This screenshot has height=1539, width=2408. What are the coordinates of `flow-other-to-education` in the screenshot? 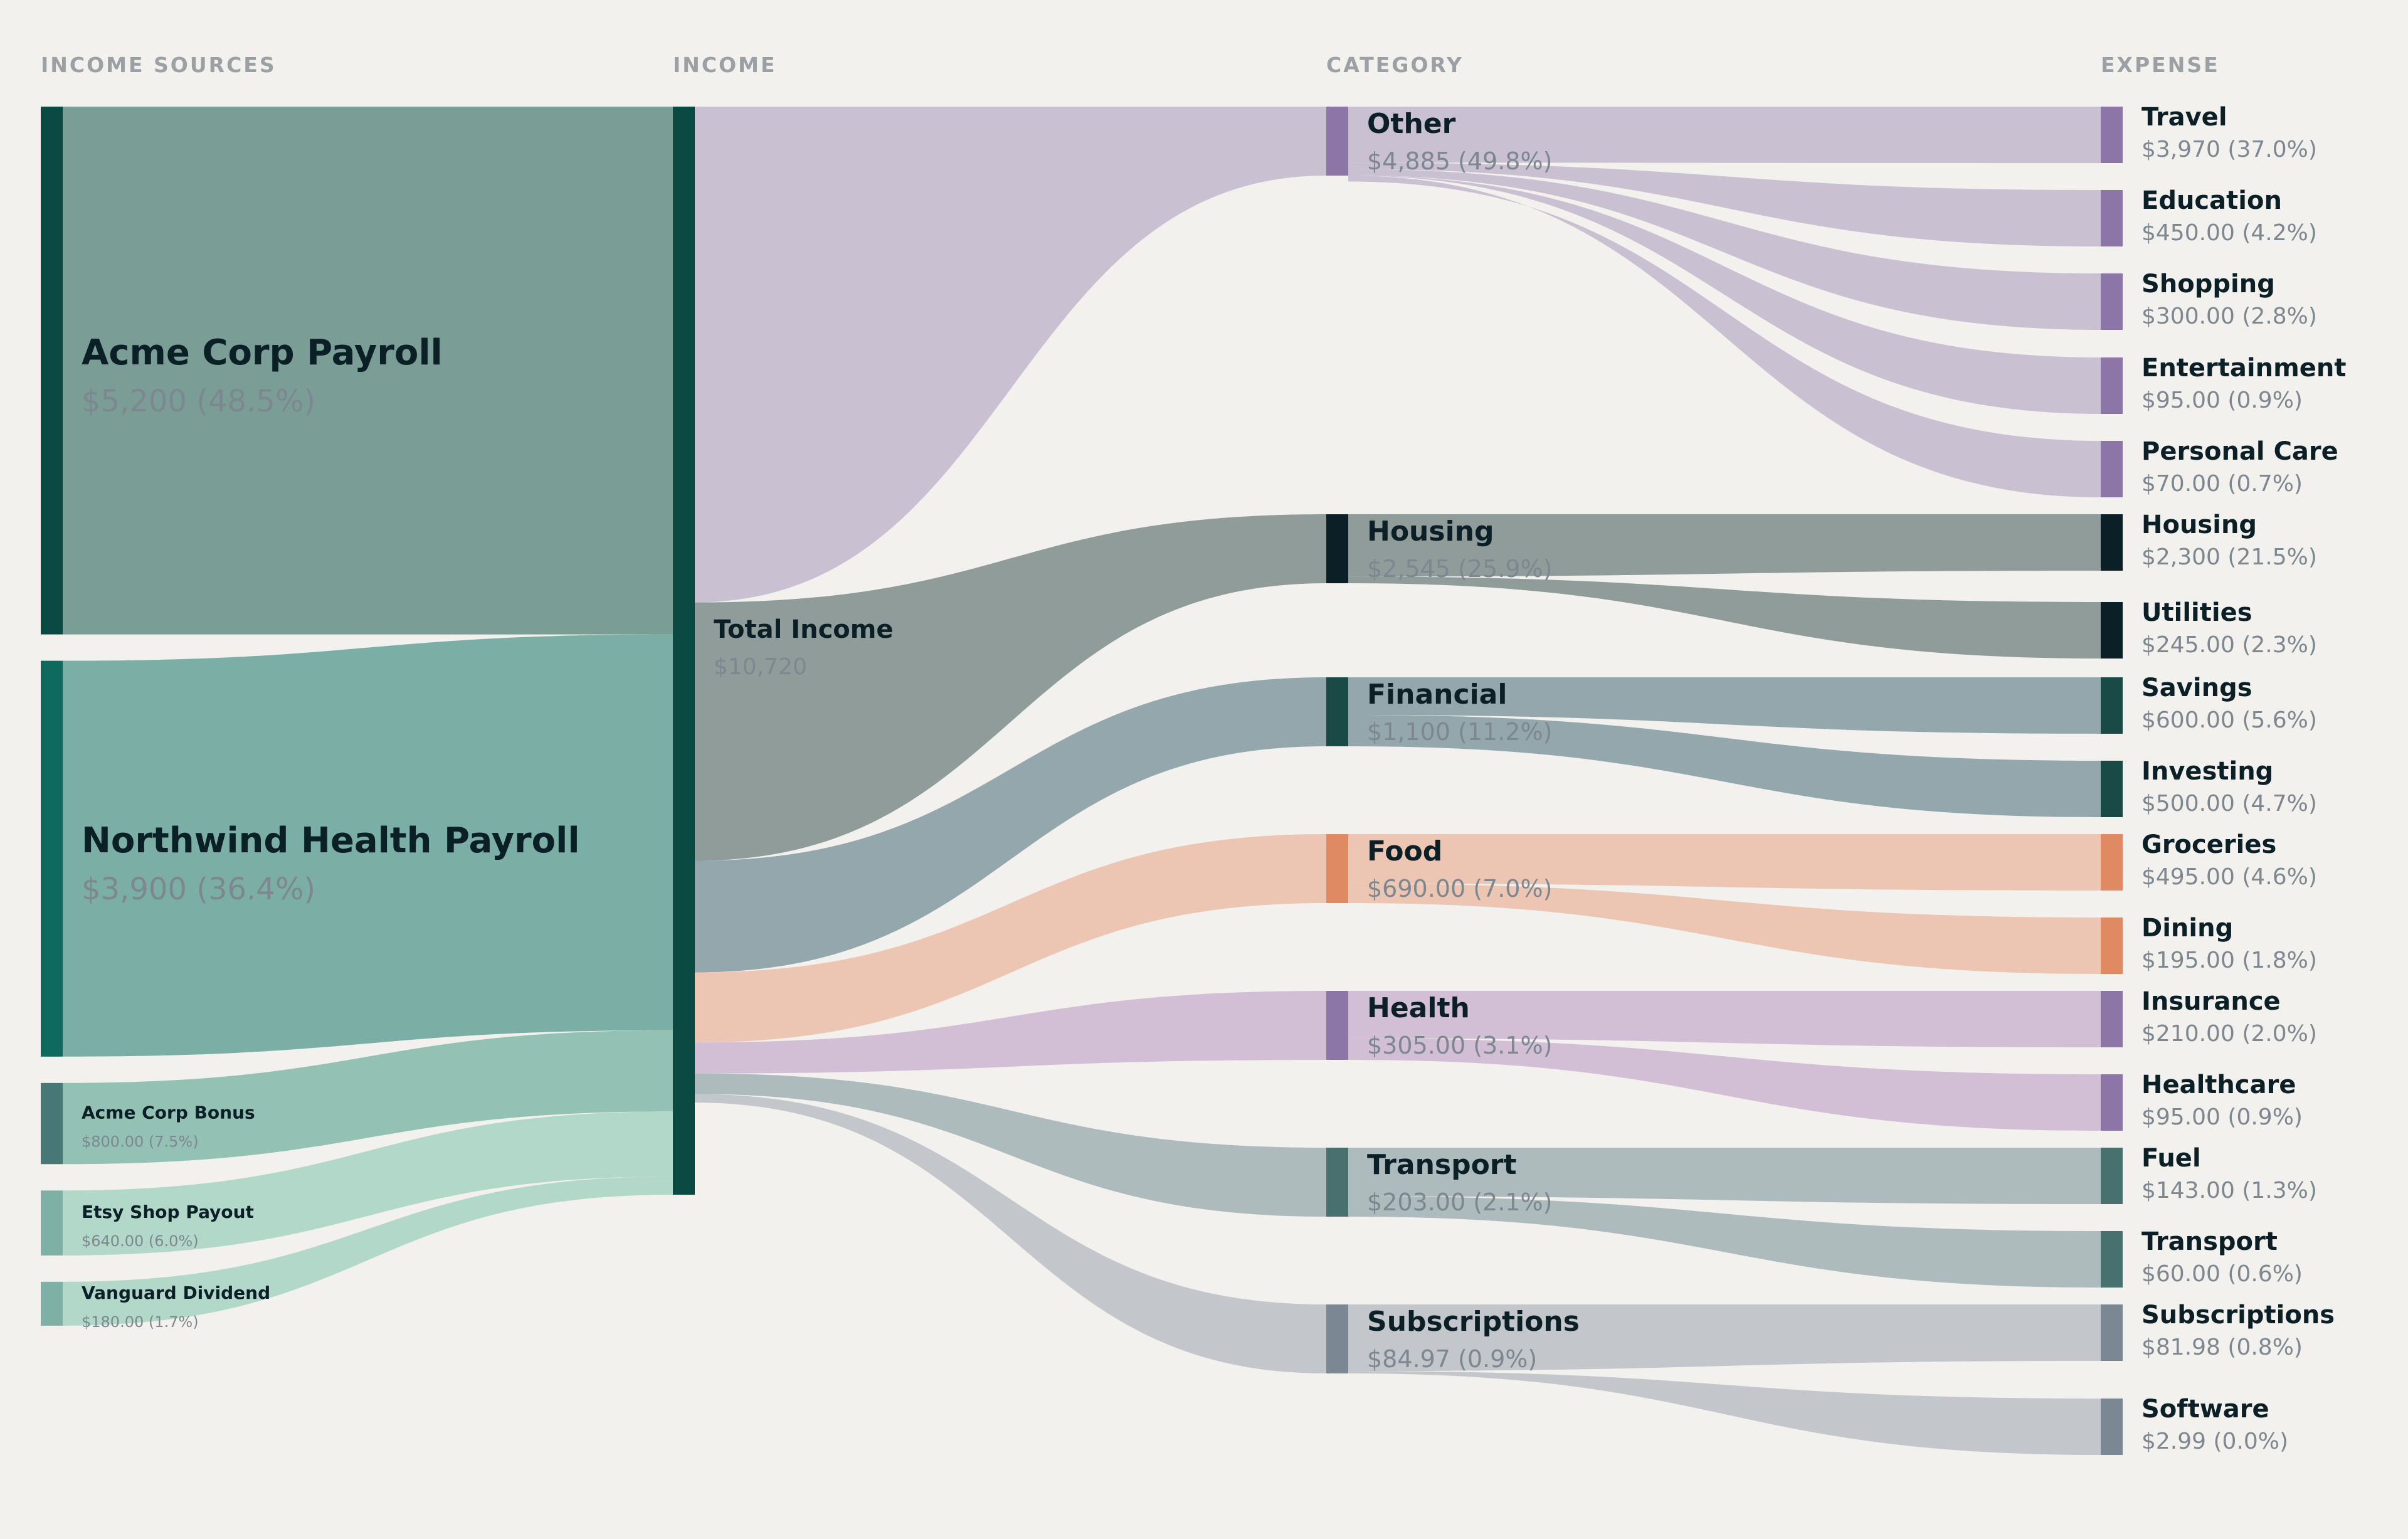 It's located at (1724, 204).